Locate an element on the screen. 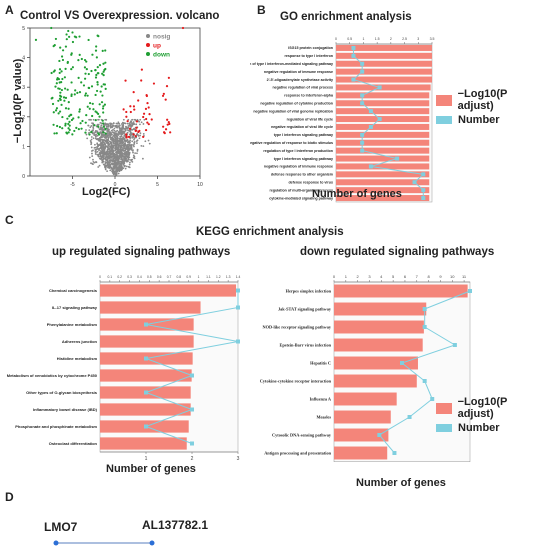 The image size is (544, 550). number-line is located at coordinates (424, 372).